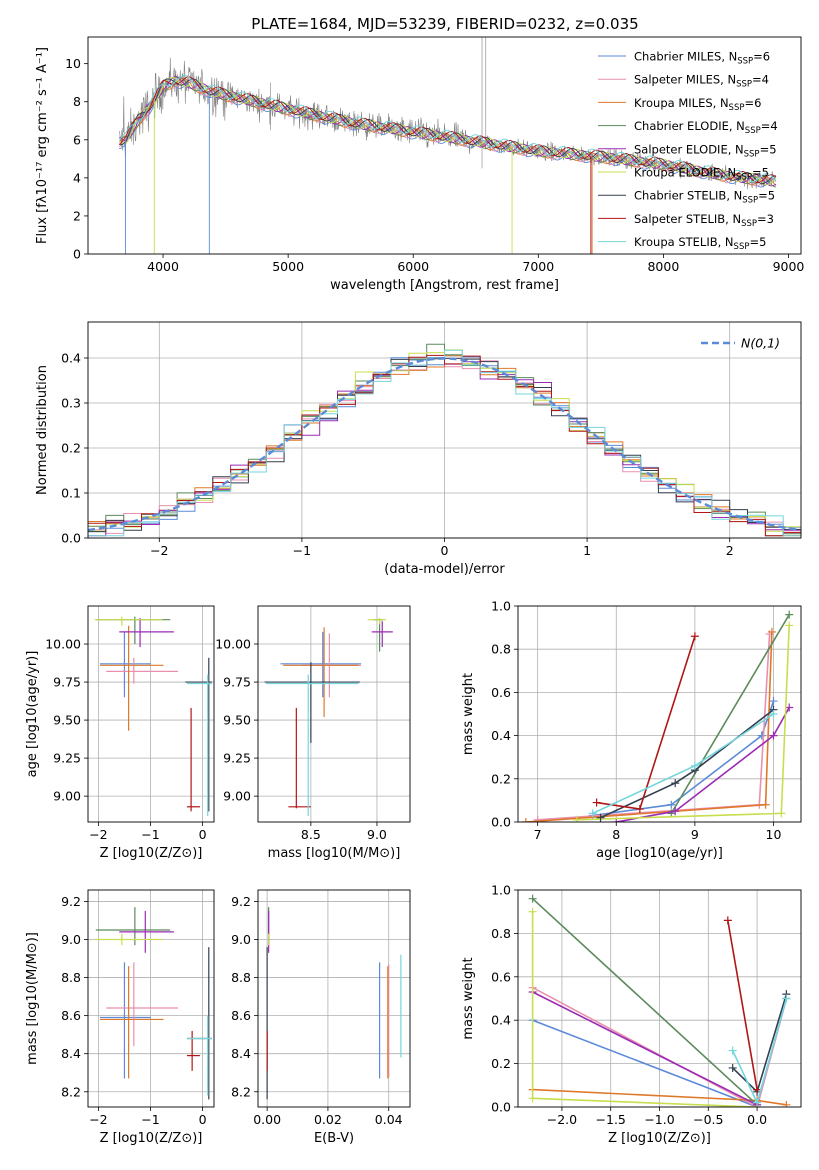  Describe the element at coordinates (334, 1003) in the screenshot. I see `plot-area-mass-EBV` at that location.